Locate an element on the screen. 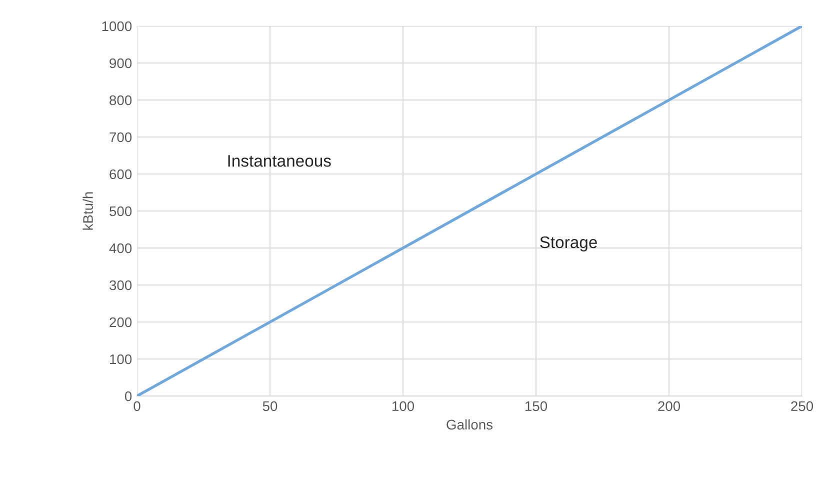  y-tick-label: 1000 is located at coordinates (117, 26).